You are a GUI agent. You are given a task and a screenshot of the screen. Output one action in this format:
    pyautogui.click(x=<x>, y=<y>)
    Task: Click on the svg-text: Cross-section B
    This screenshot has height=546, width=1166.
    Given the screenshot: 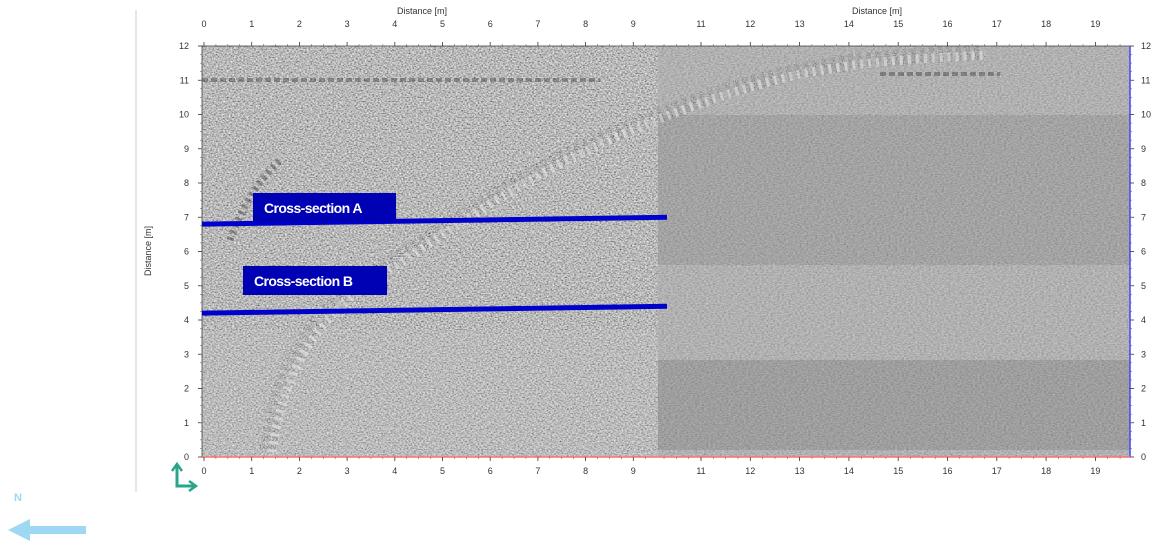 What is the action you would take?
    pyautogui.click(x=303, y=281)
    